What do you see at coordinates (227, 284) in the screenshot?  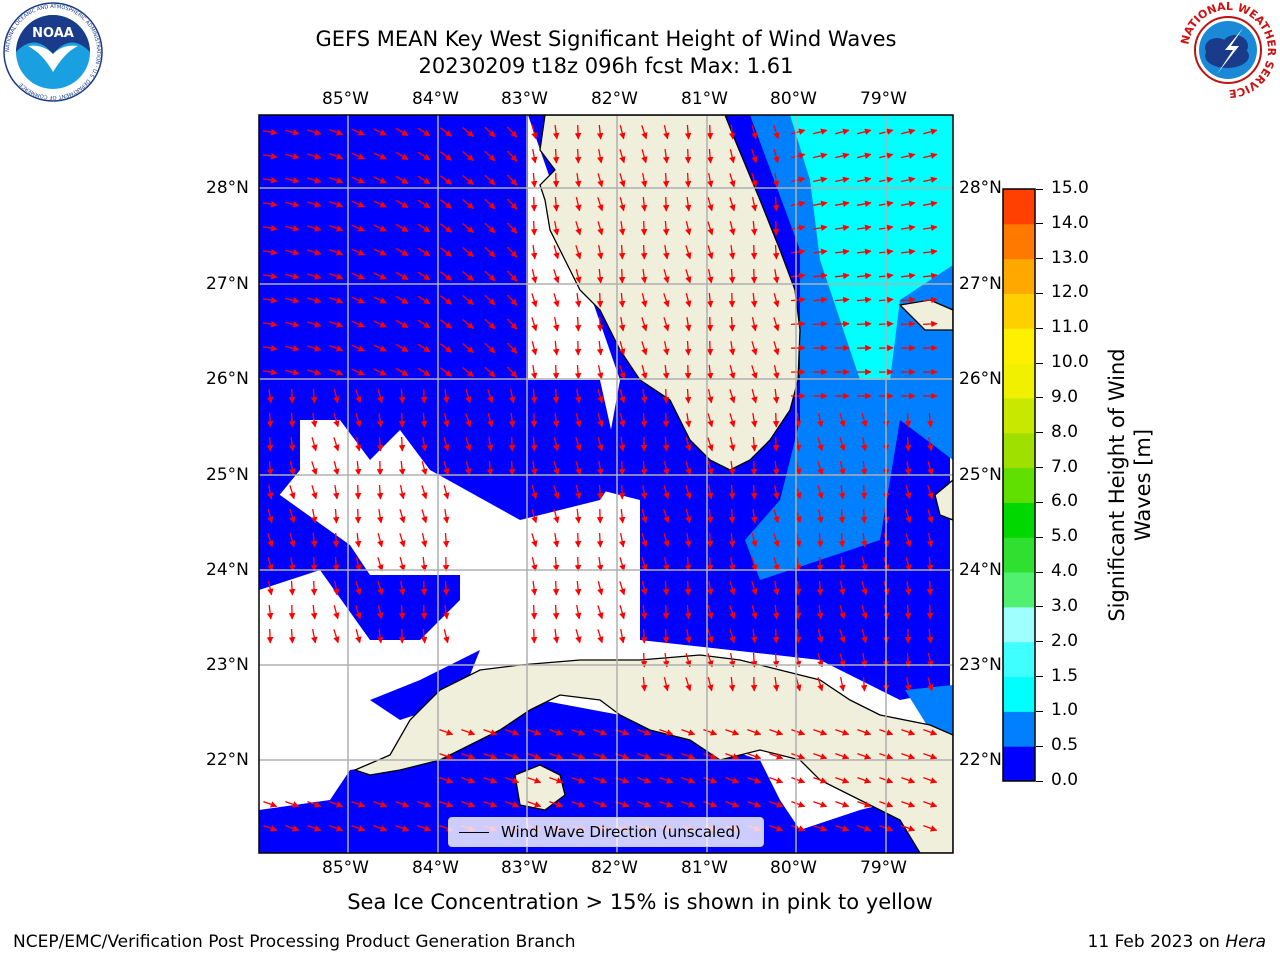 I see `lat-label: 27°N` at bounding box center [227, 284].